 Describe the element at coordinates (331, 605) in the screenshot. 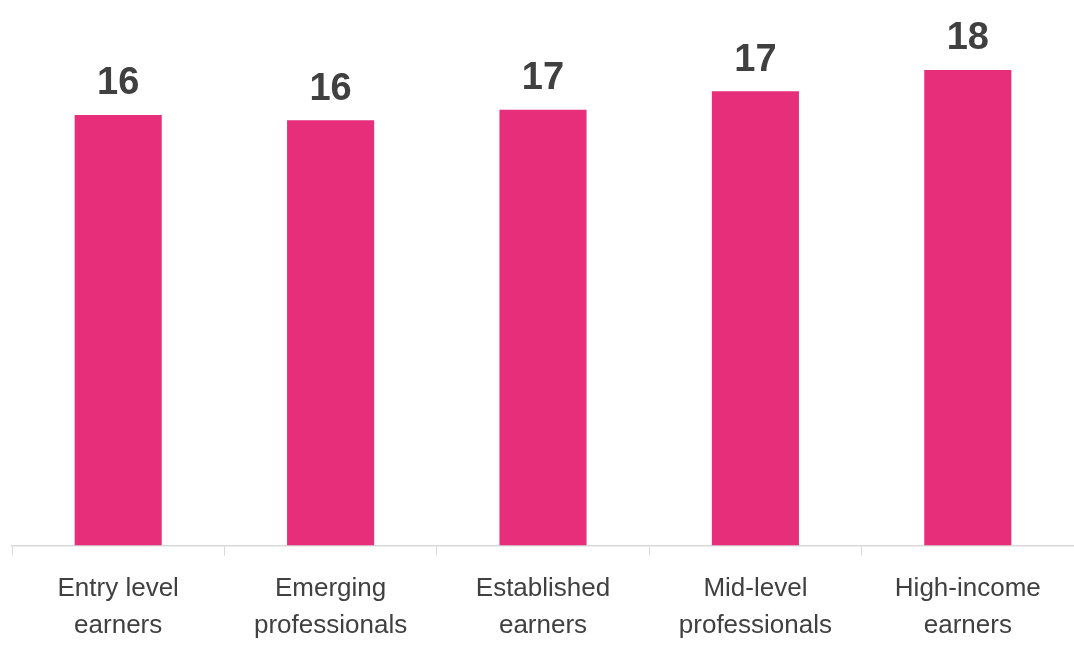

I see `x-tick-label: Emerging professionals` at that location.